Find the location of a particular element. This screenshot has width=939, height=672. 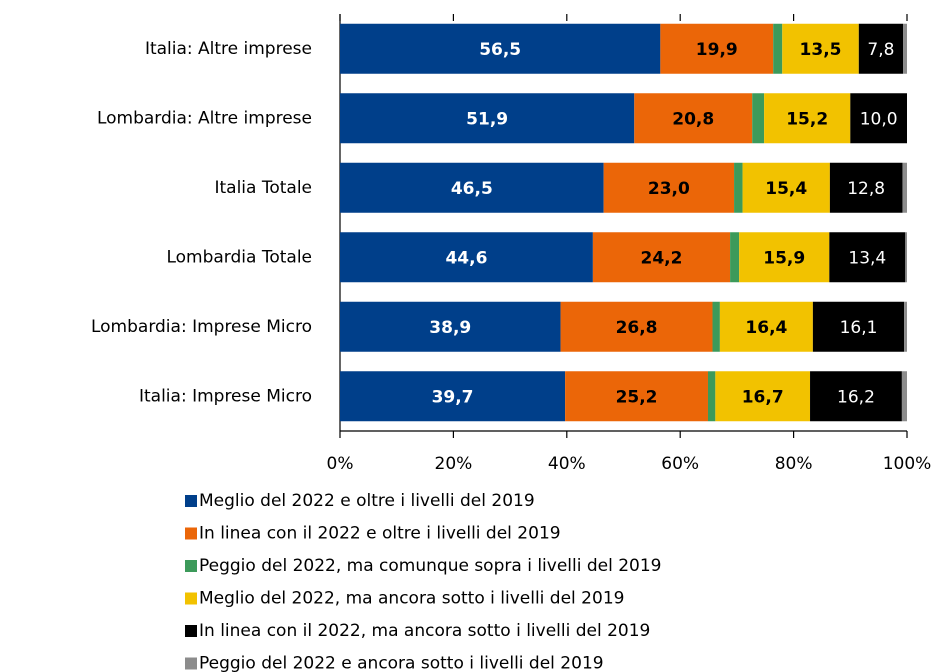

value-label: 19,9 is located at coordinates (717, 50).